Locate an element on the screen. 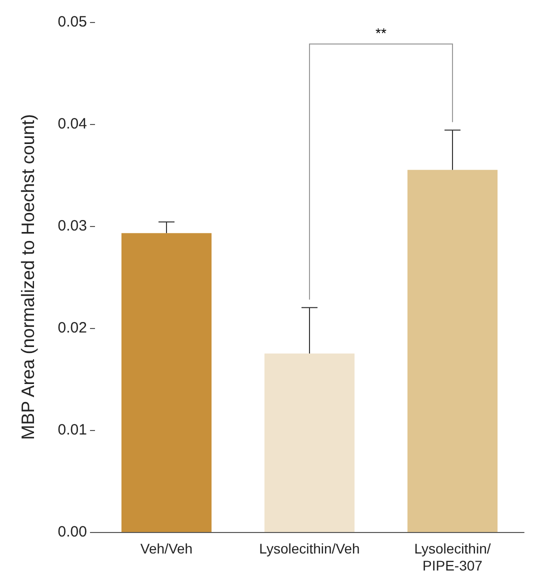 This screenshot has height=584, width=544. y-tick-label: 0.02 is located at coordinates (72, 328).